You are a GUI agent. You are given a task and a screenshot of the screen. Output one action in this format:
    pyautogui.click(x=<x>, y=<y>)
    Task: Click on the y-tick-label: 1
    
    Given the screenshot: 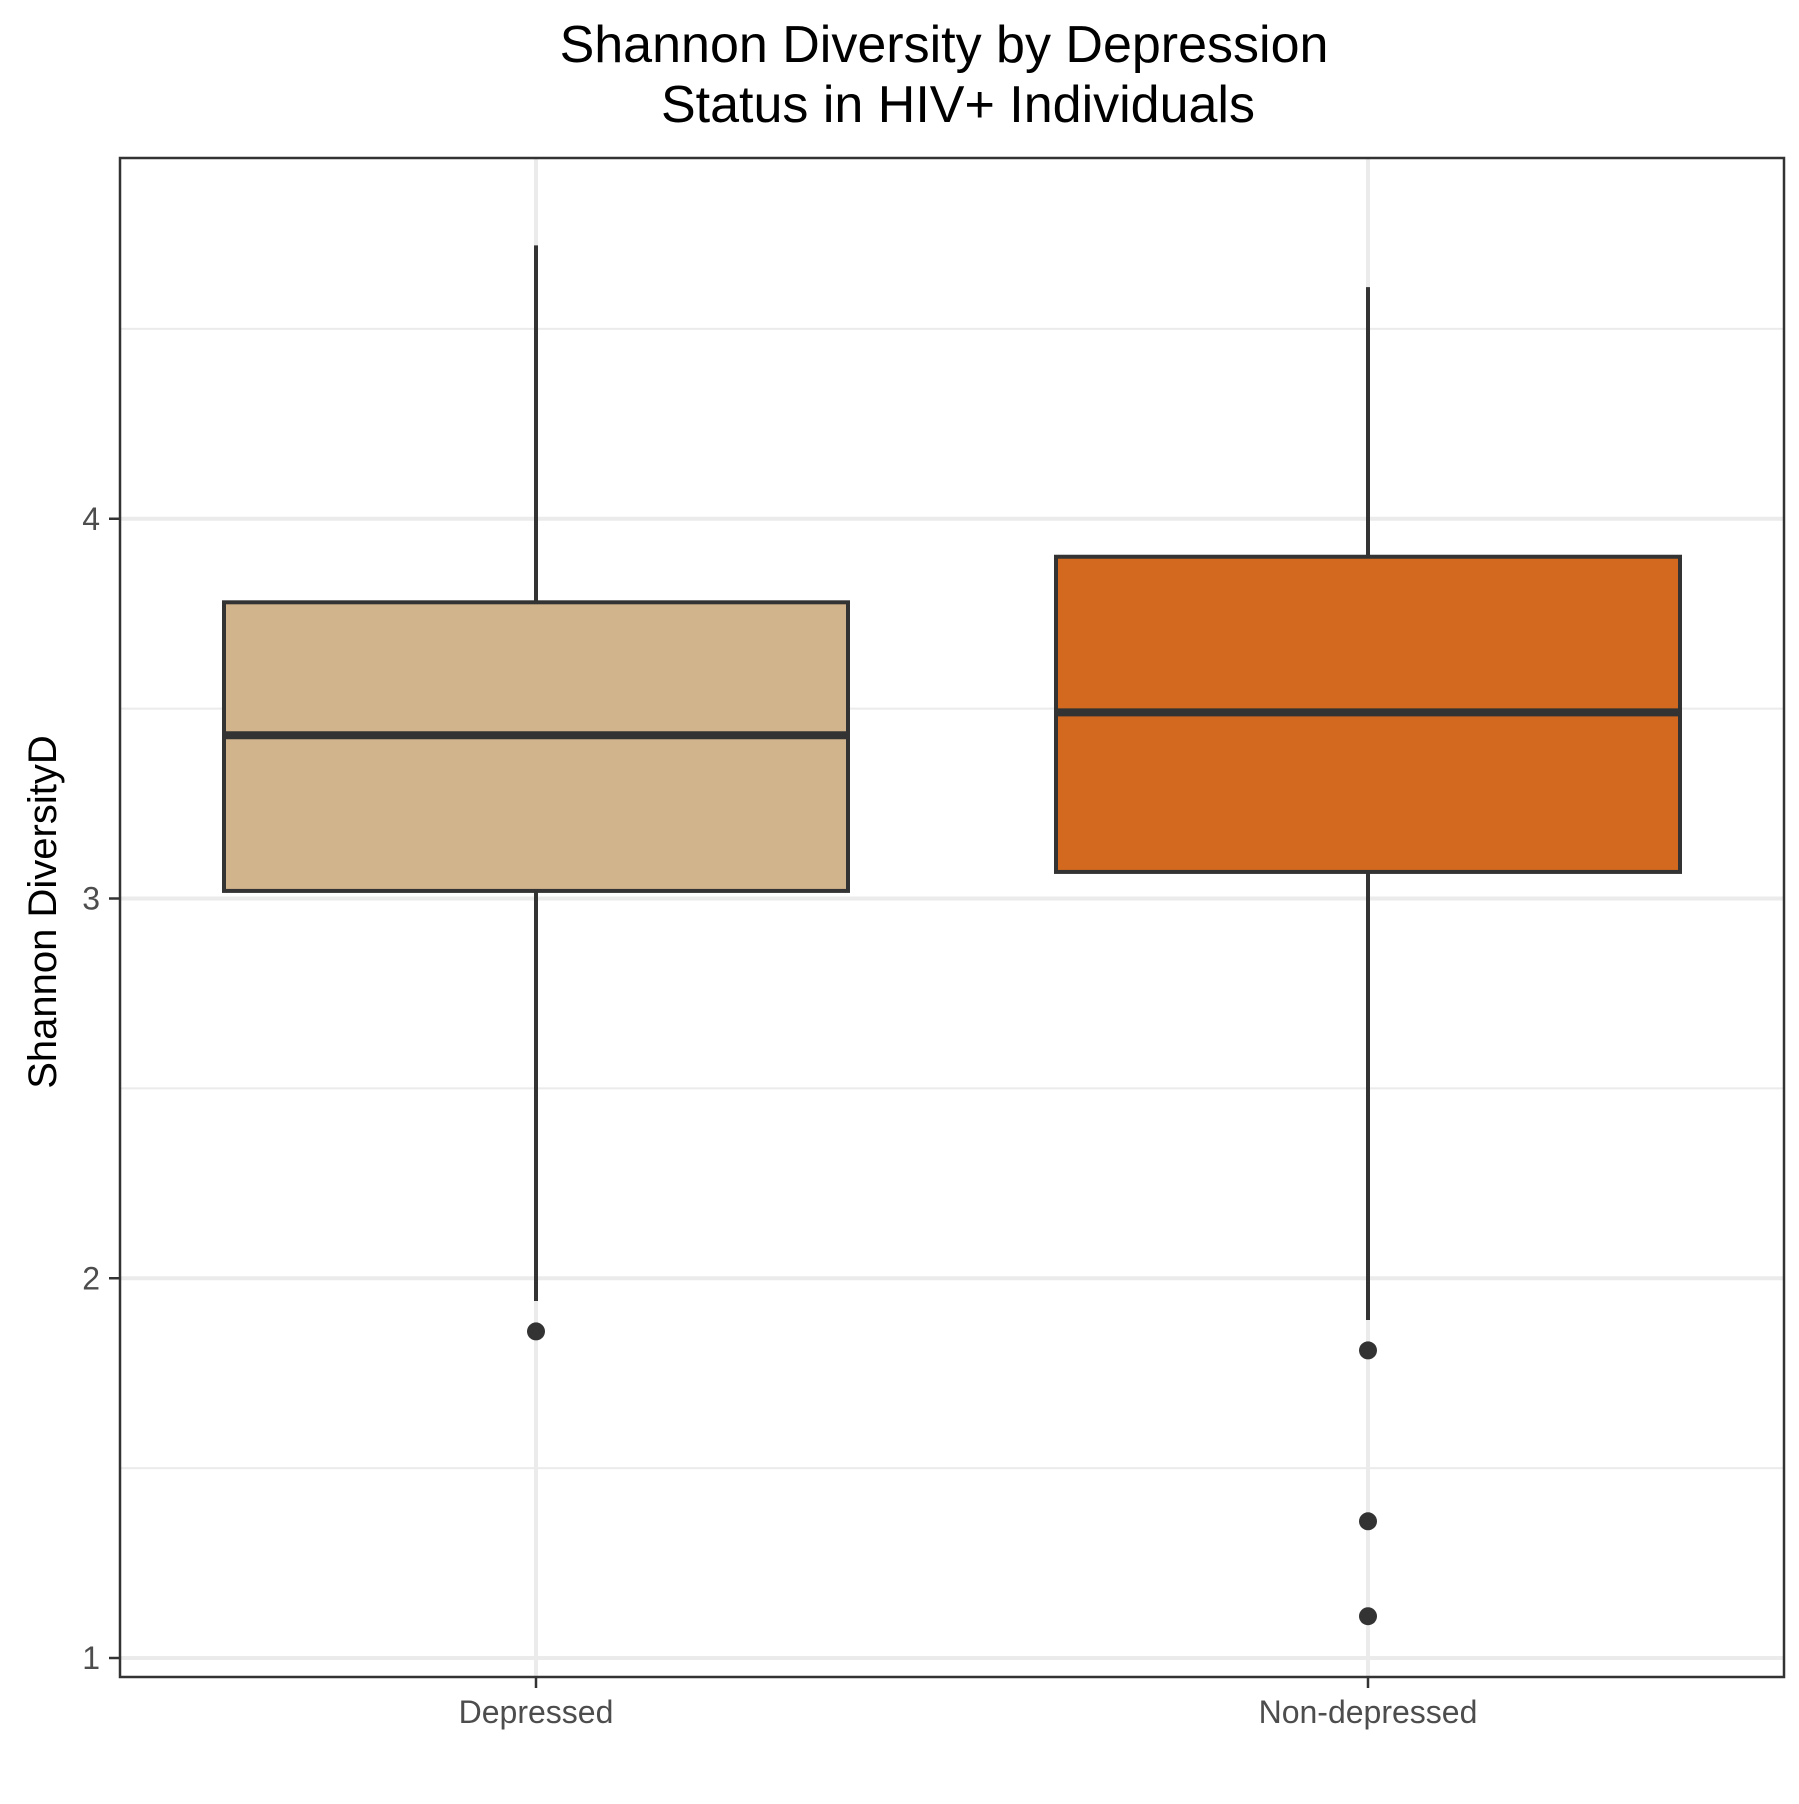 What is the action you would take?
    pyautogui.click(x=91, y=1658)
    